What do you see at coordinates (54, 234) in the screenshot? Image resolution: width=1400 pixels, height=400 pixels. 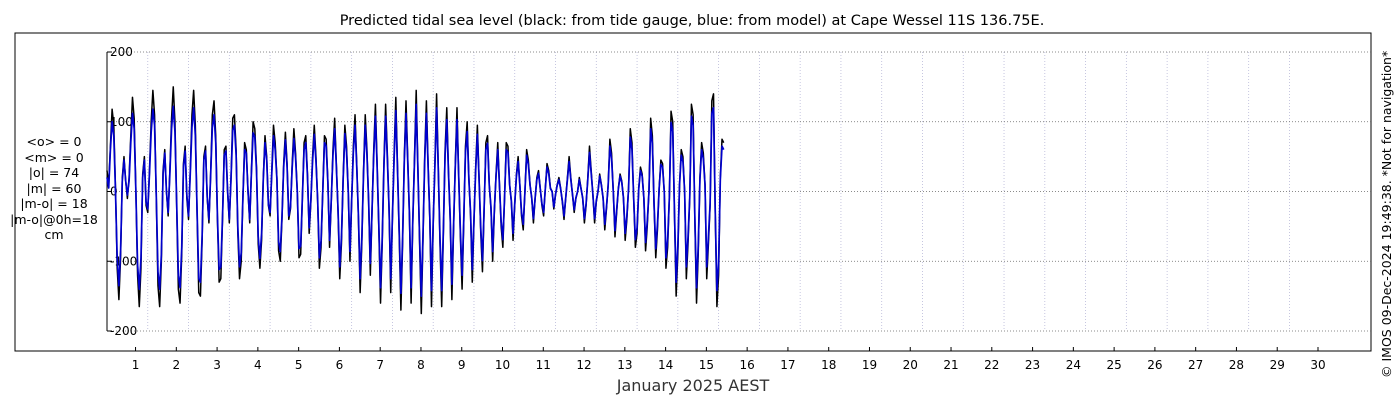 I see `stat-unit: cm` at bounding box center [54, 234].